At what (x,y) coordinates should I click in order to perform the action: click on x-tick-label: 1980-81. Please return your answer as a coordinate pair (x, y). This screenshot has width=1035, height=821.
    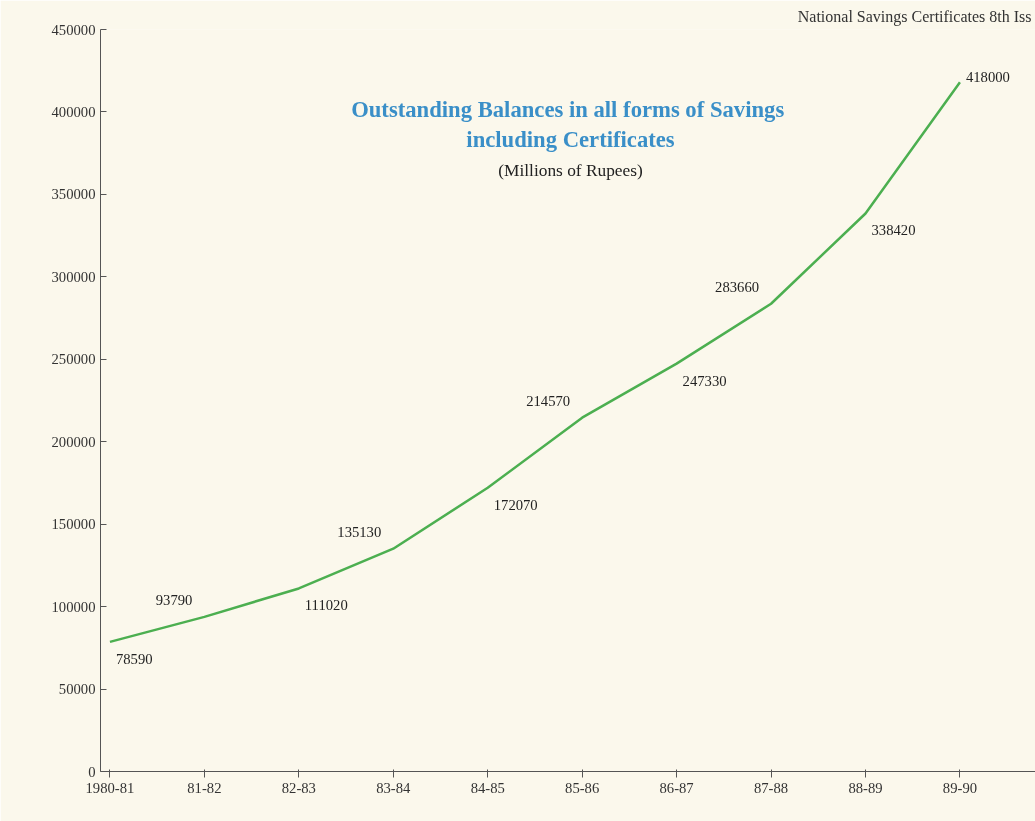
    Looking at the image, I should click on (110, 787).